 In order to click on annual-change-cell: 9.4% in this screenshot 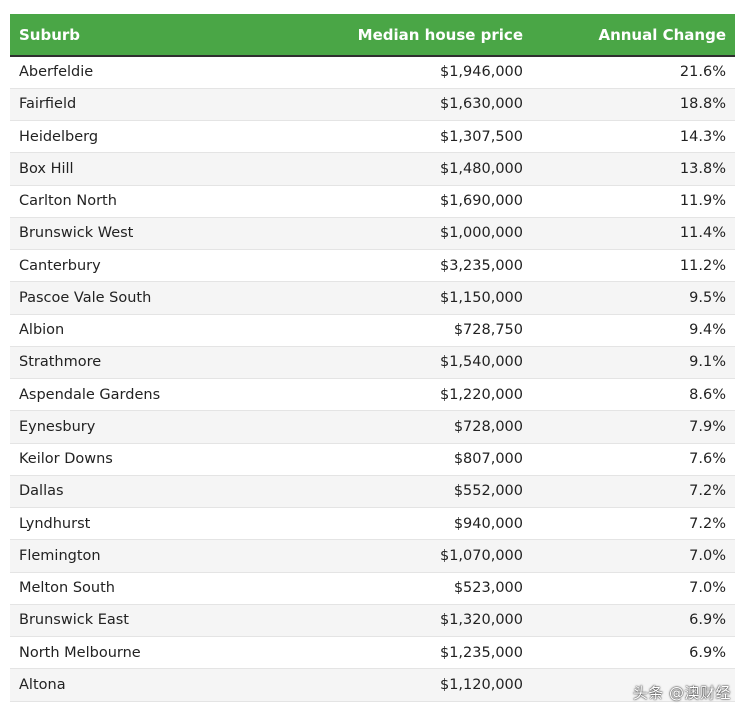, I will do `click(633, 330)`.